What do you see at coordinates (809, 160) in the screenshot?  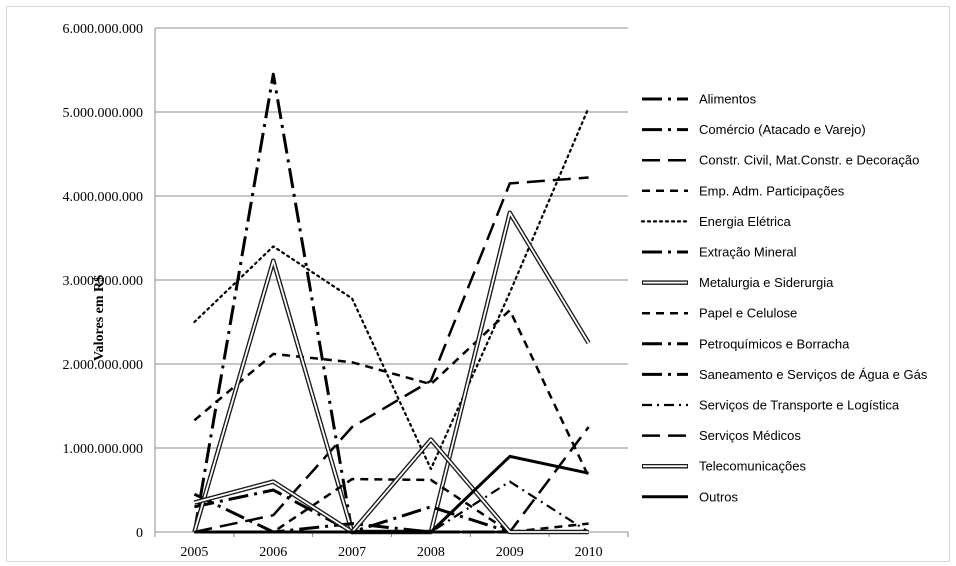 I see `legend-label: Constr. Civil, Mat.Constr. e Decoração` at bounding box center [809, 160].